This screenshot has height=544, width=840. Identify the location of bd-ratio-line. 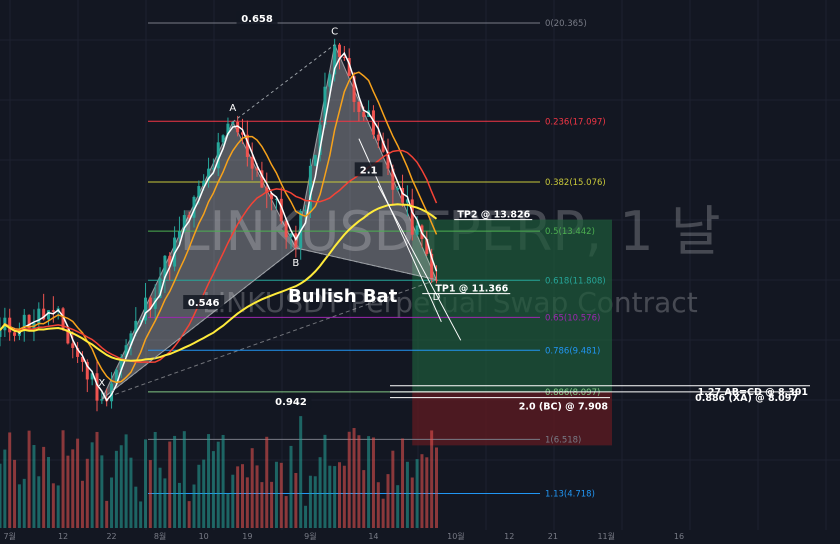
(366, 264).